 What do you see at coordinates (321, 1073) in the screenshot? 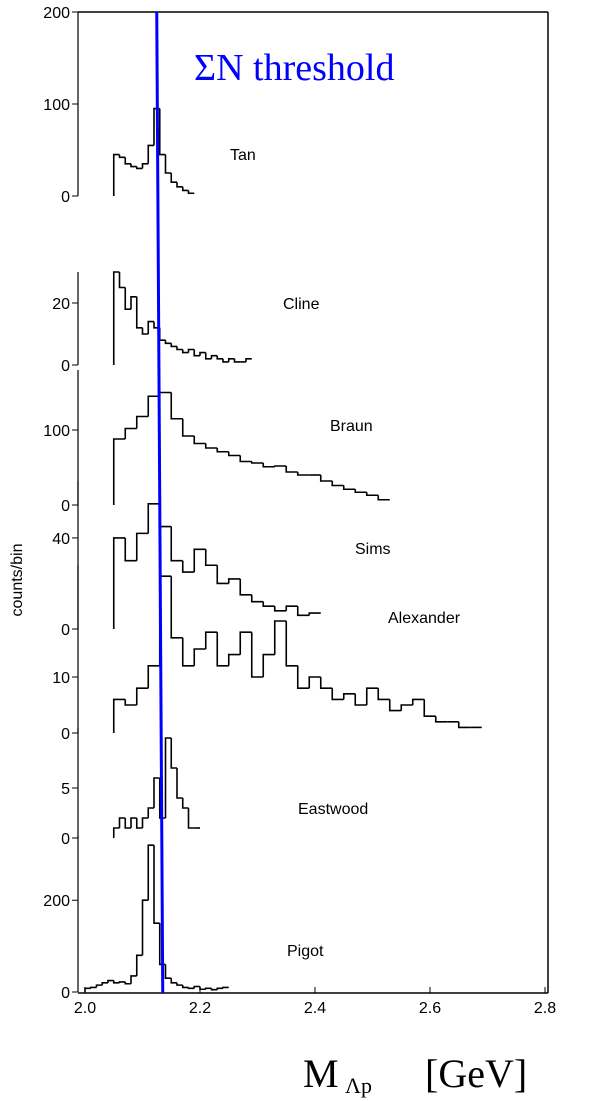
I see `x-axis-label: M` at bounding box center [321, 1073].